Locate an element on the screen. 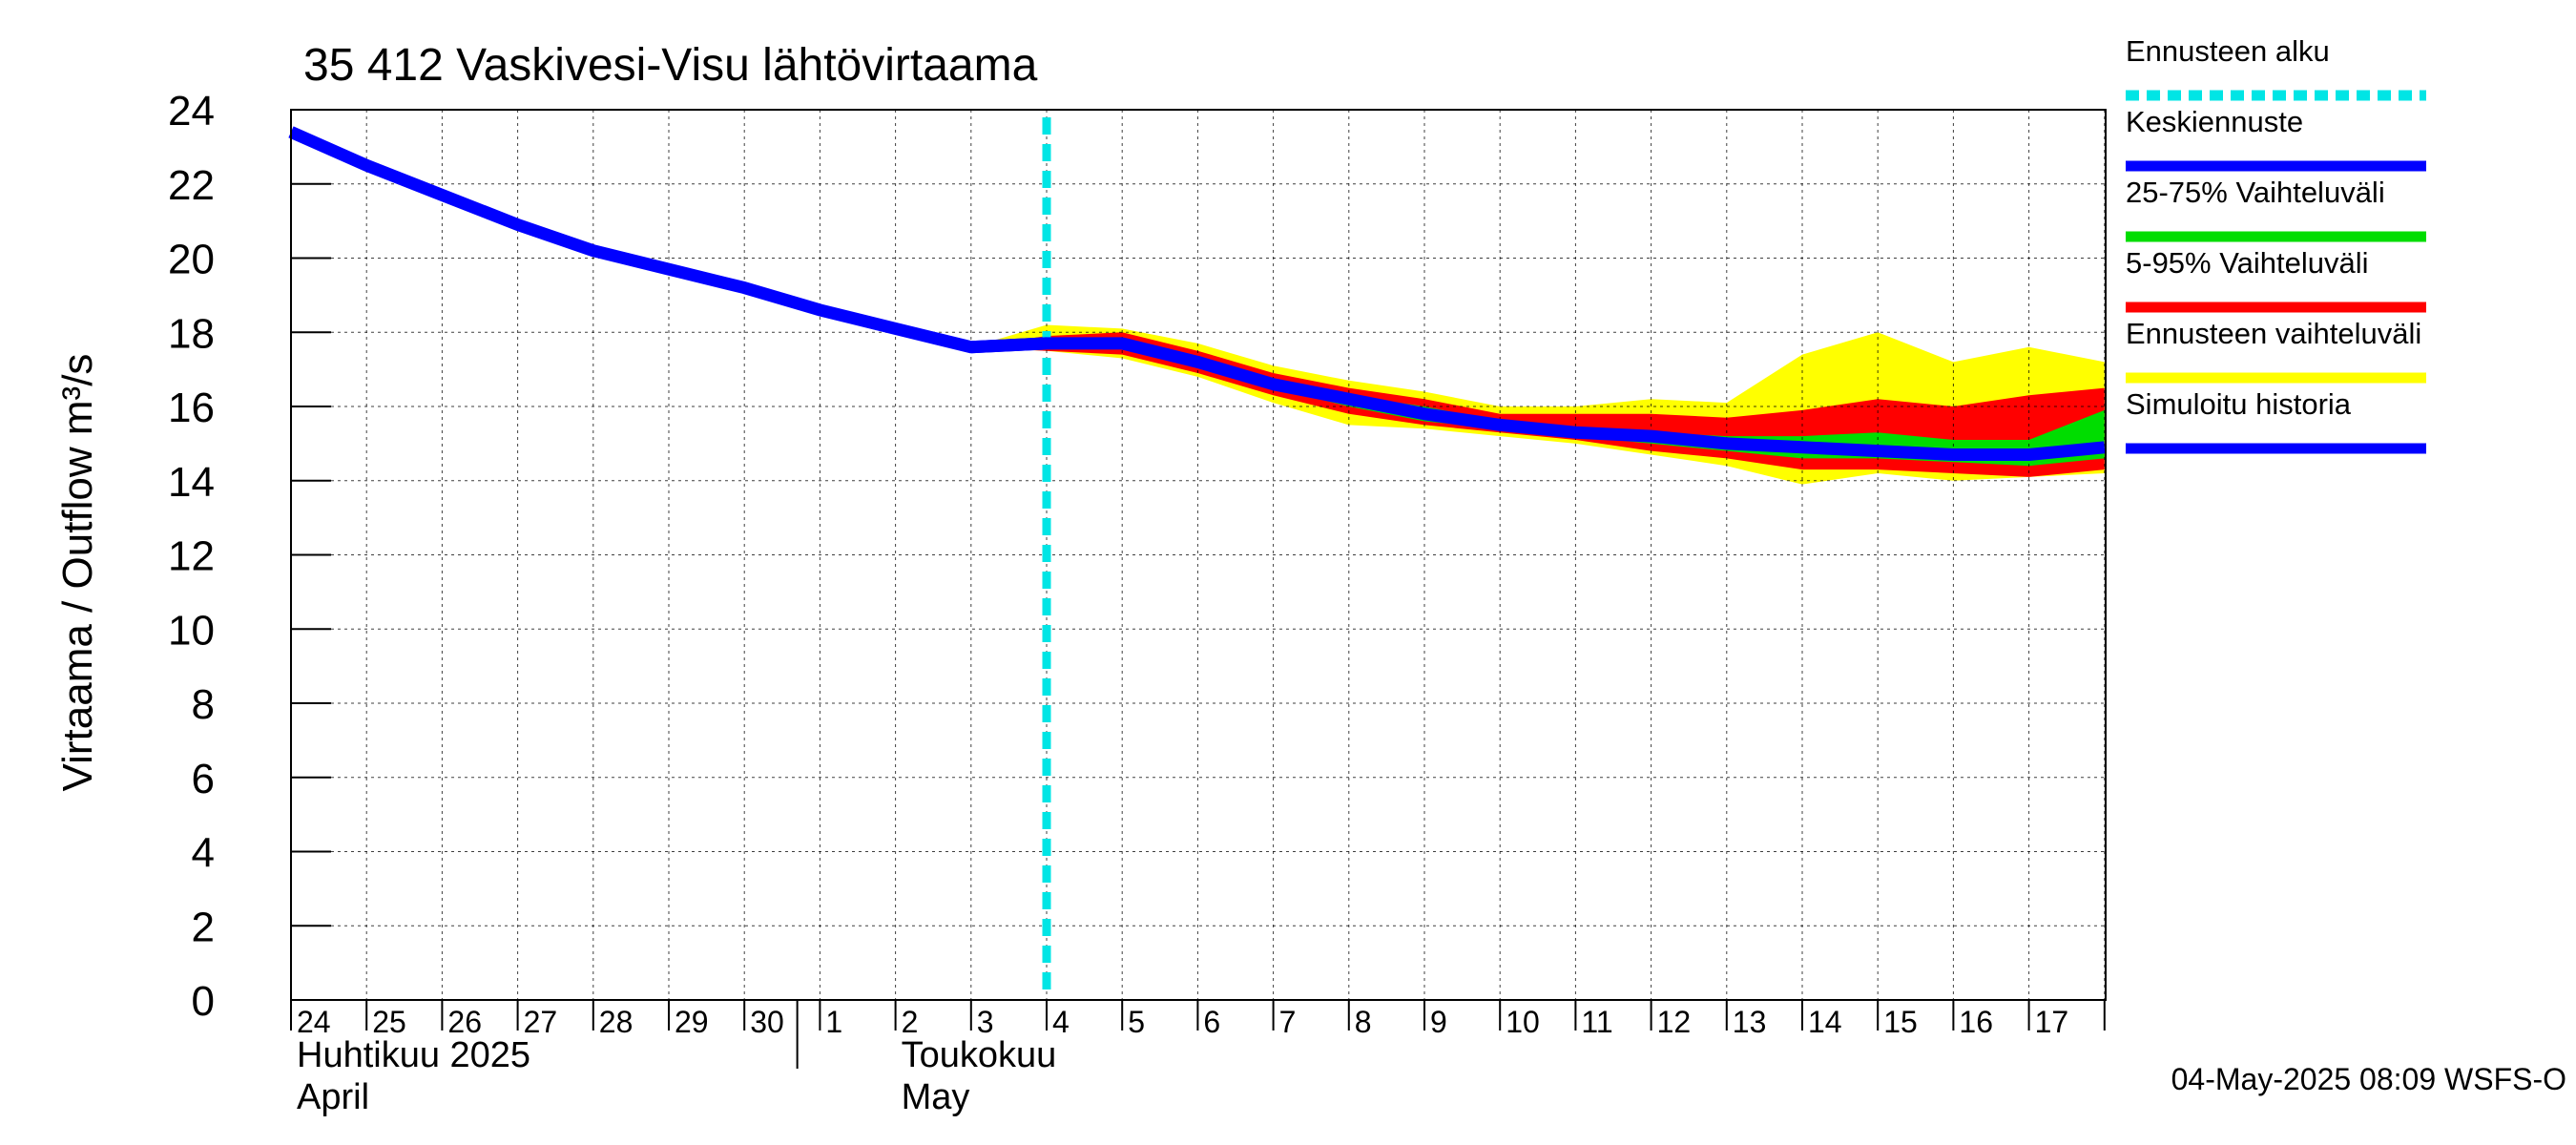 This screenshot has width=2576, height=1145. y-tick-label: 10 is located at coordinates (191, 630).